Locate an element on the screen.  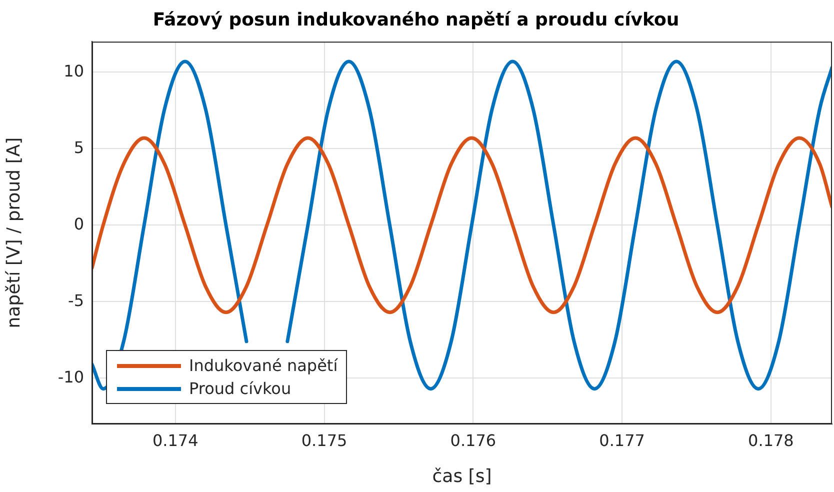
x-tick-label: 0.177 is located at coordinates (622, 440).